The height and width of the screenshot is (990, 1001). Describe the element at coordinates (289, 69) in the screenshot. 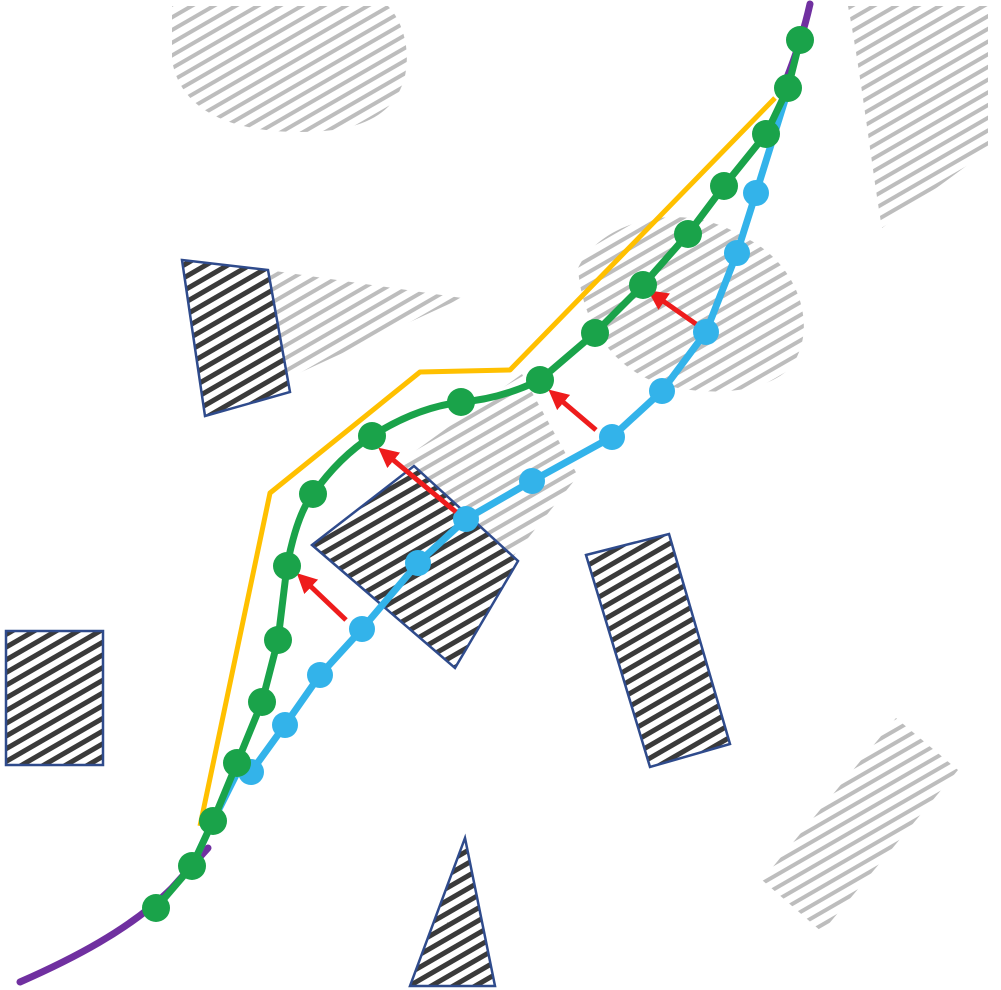

I see `inflated-blob-top` at that location.